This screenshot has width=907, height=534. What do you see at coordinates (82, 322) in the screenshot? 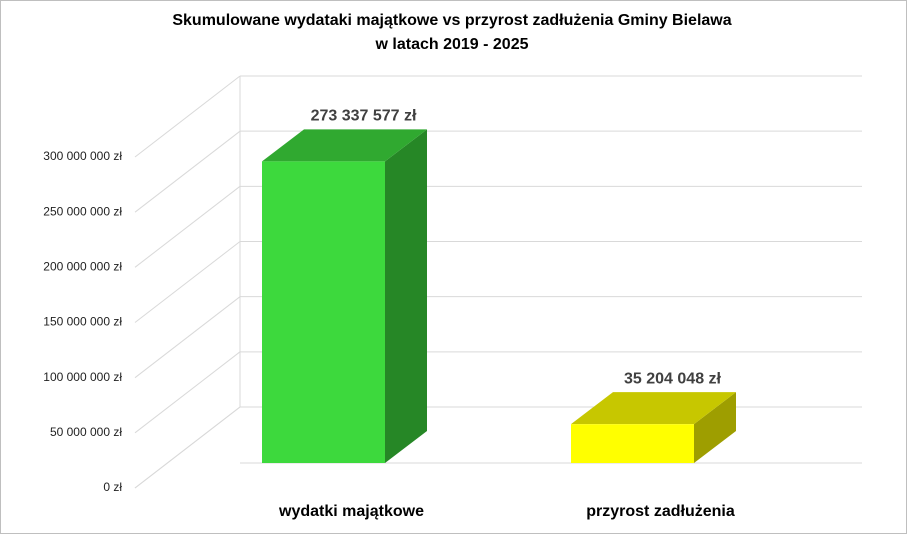
I see `y-tick-label: 150 000 000 zł` at bounding box center [82, 322].